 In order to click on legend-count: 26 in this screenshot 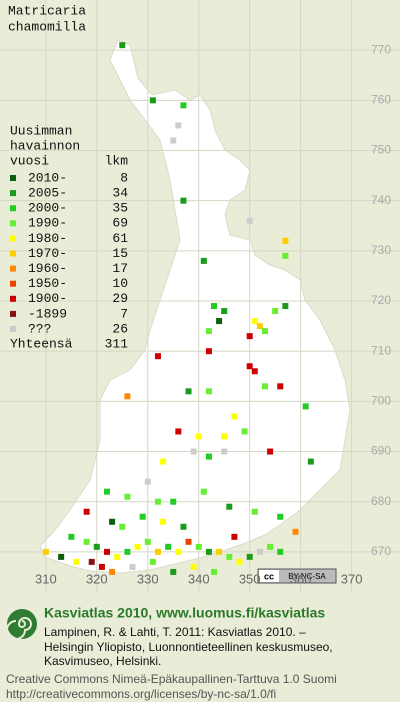, I will do `click(120, 328)`.